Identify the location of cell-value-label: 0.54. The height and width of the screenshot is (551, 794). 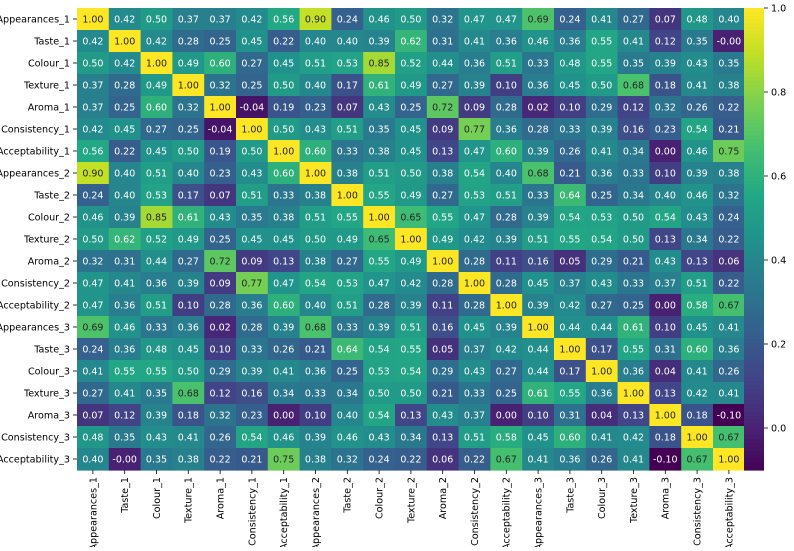
(474, 174).